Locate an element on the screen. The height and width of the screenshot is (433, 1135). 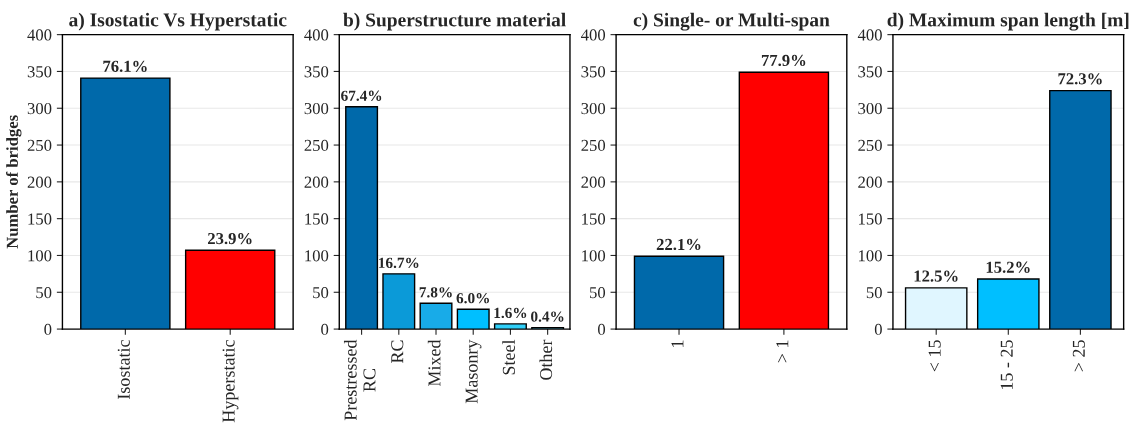
chart-title: d) Maximum span length [m] is located at coordinates (1008, 21).